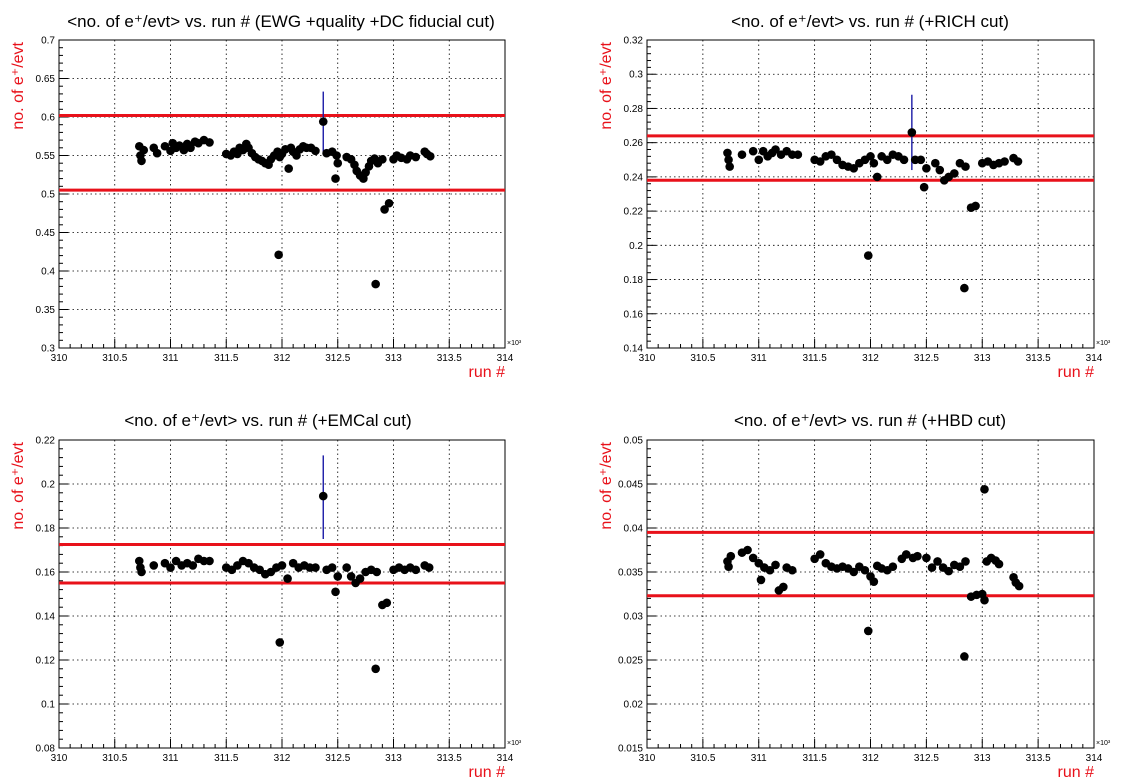 The width and height of the screenshot is (1126, 783). I want to click on x-exponent-label: ×10³, so click(514, 343).